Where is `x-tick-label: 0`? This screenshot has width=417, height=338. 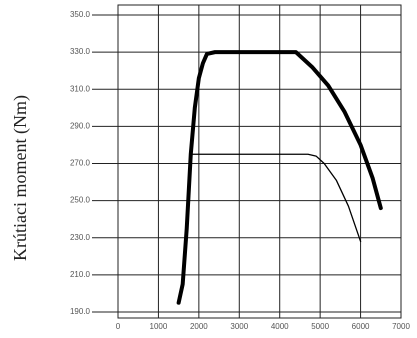 x-tick-label: 0 is located at coordinates (118, 326).